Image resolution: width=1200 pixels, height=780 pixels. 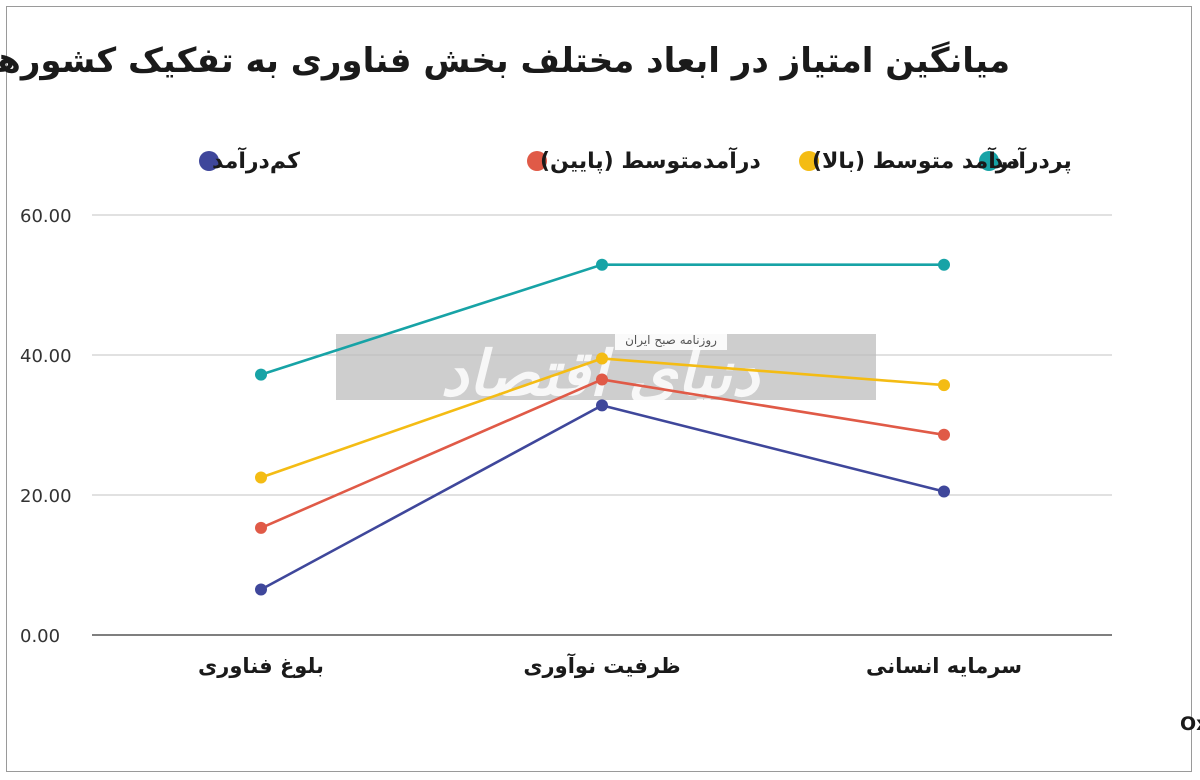 I want to click on watermark-band, so click(x=606, y=367).